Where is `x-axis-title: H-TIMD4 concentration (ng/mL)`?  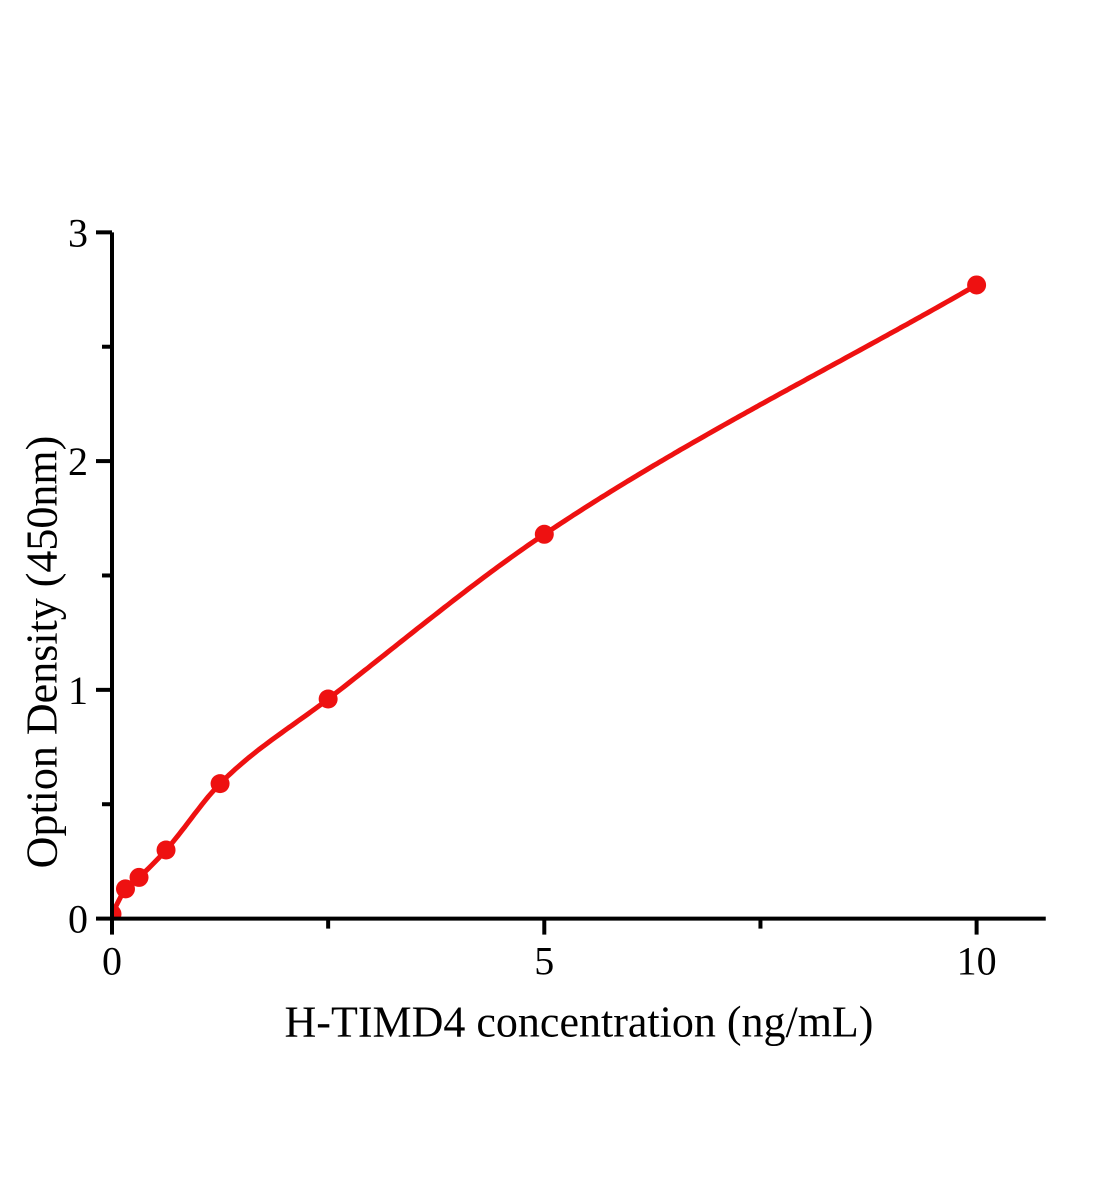
x-axis-title: H-TIMD4 concentration (ng/mL) is located at coordinates (579, 1022).